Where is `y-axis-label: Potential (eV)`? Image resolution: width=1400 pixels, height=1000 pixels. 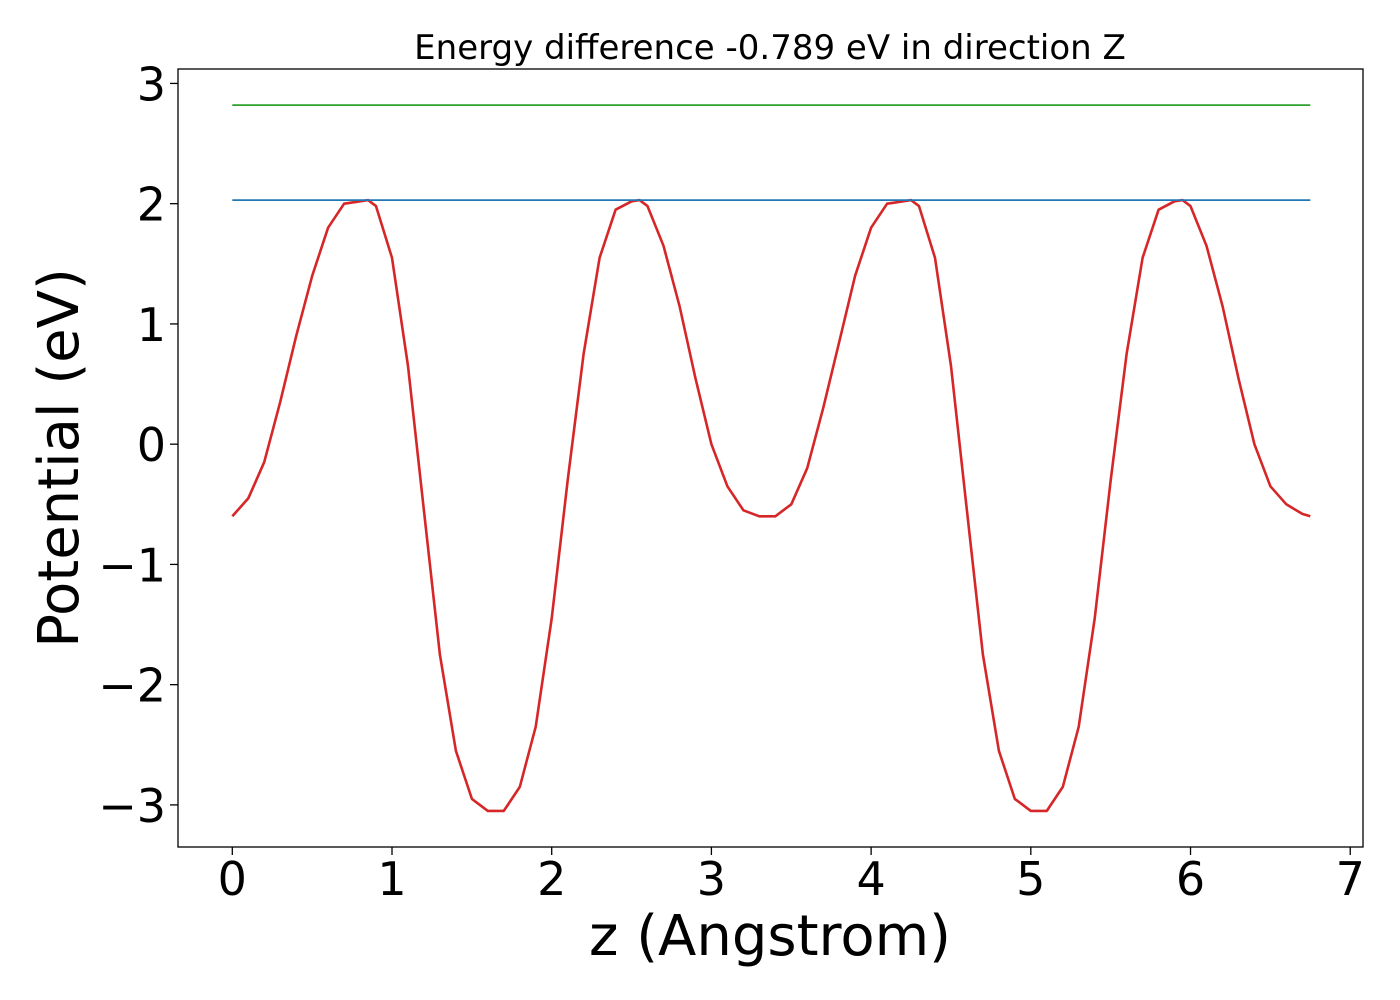 y-axis-label: Potential (eV) is located at coordinates (59, 458).